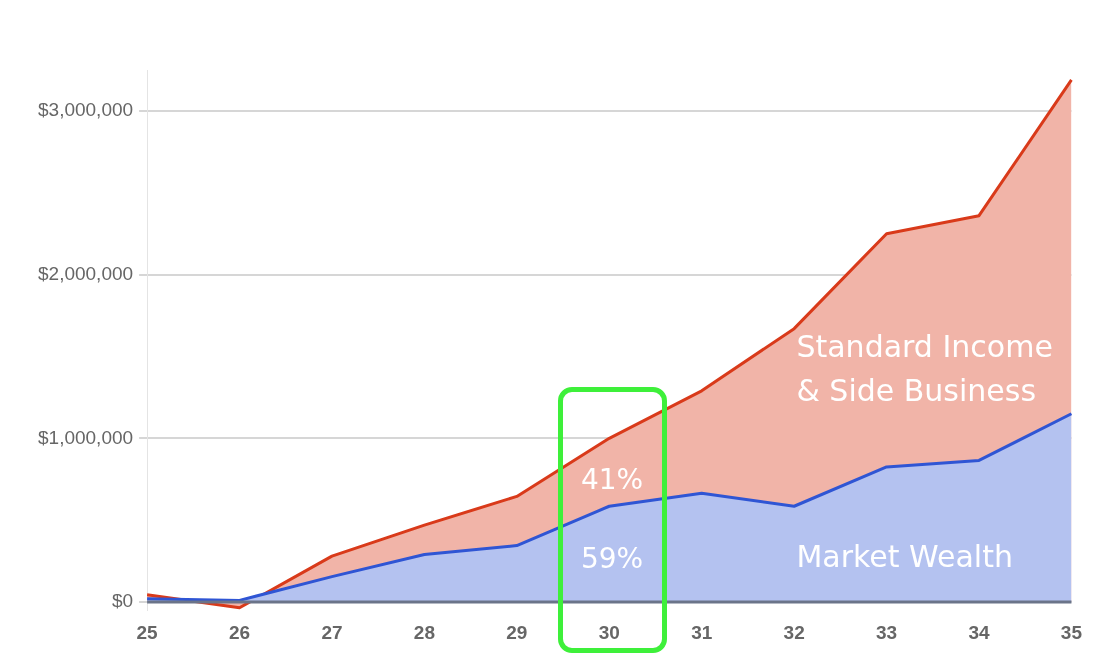  I want to click on y-tick-label: $2,000,000, so click(86, 273).